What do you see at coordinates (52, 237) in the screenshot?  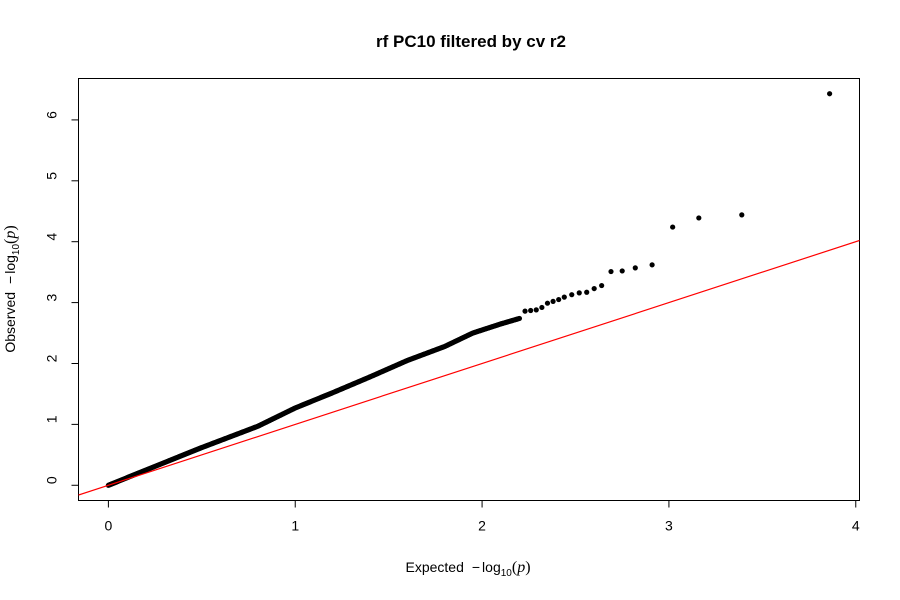 I see `y-tick-label: 4` at bounding box center [52, 237].